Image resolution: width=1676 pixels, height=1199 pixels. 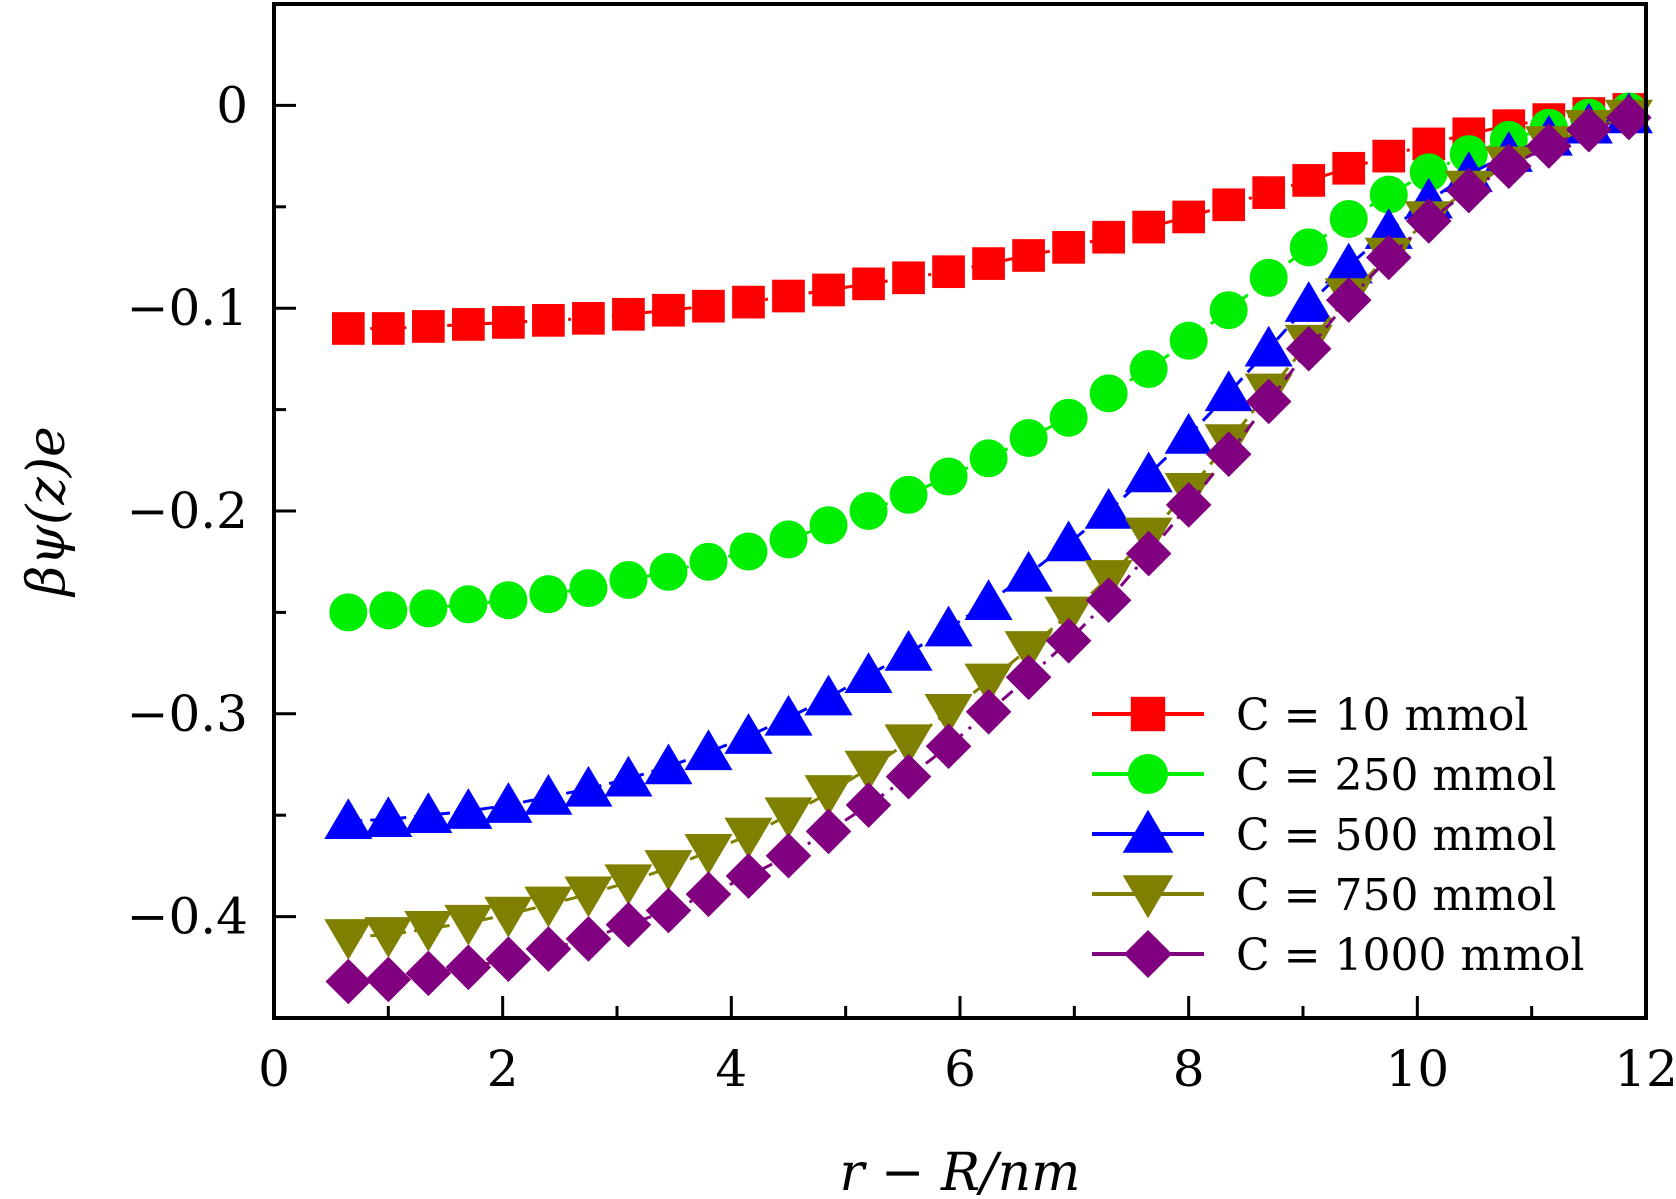 What do you see at coordinates (1410, 955) in the screenshot?
I see `legend-label: C = 1000 mmol` at bounding box center [1410, 955].